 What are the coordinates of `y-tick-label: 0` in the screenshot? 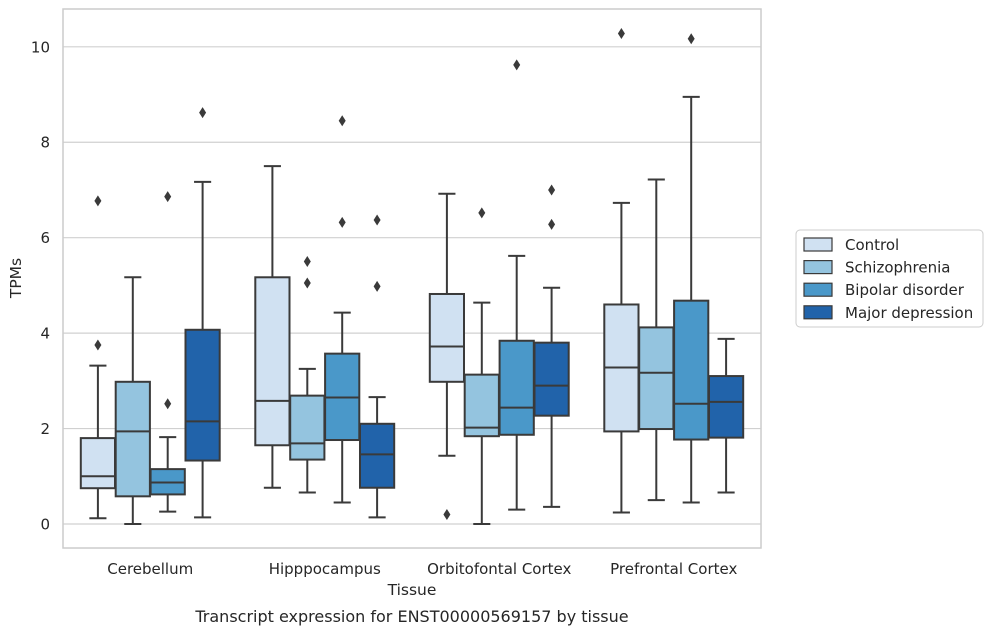 It's located at (45, 525).